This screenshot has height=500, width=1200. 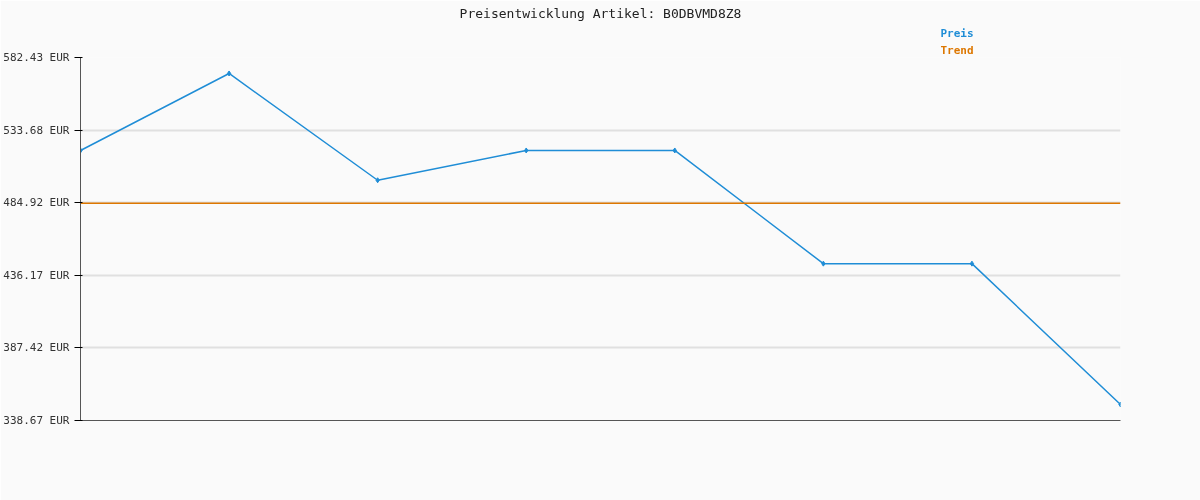 I want to click on text: Preis, so click(x=957, y=33).